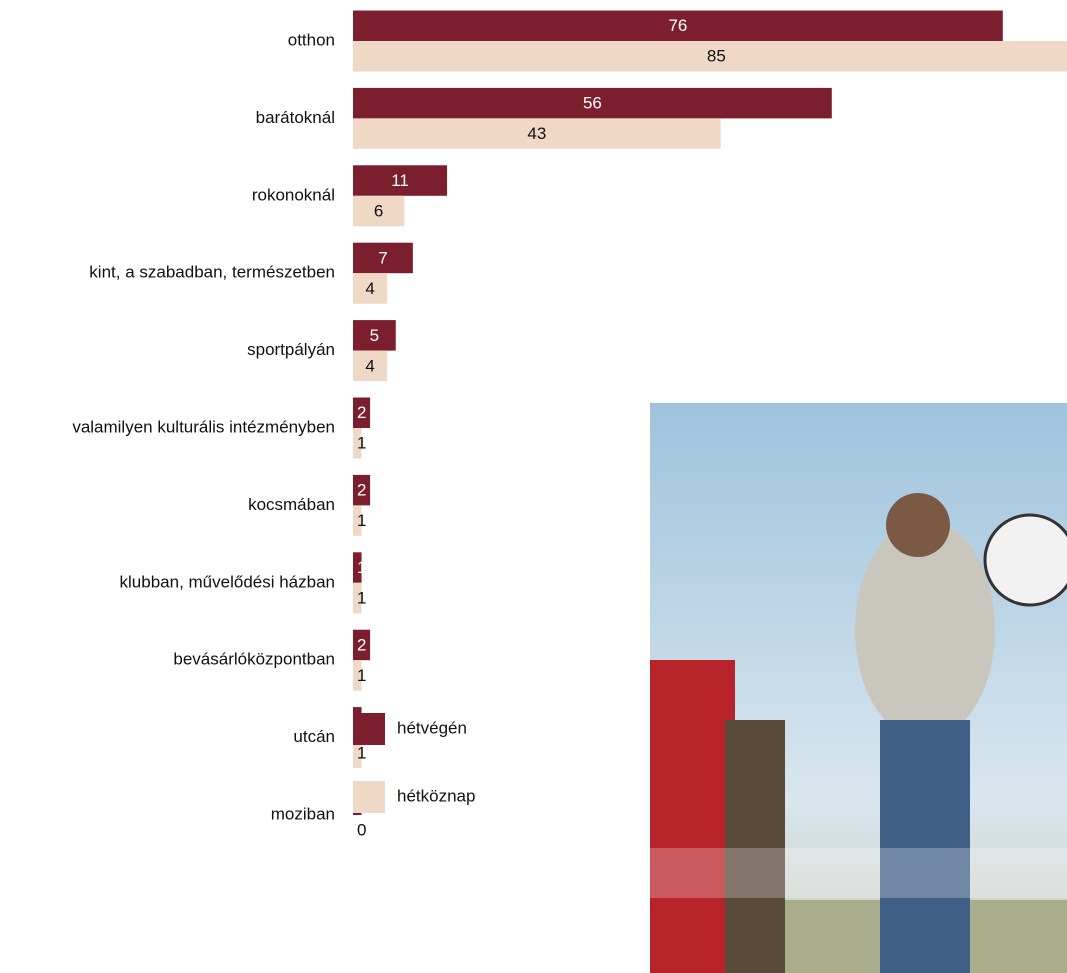 This screenshot has height=973, width=1067. I want to click on value-label: 7, so click(382, 257).